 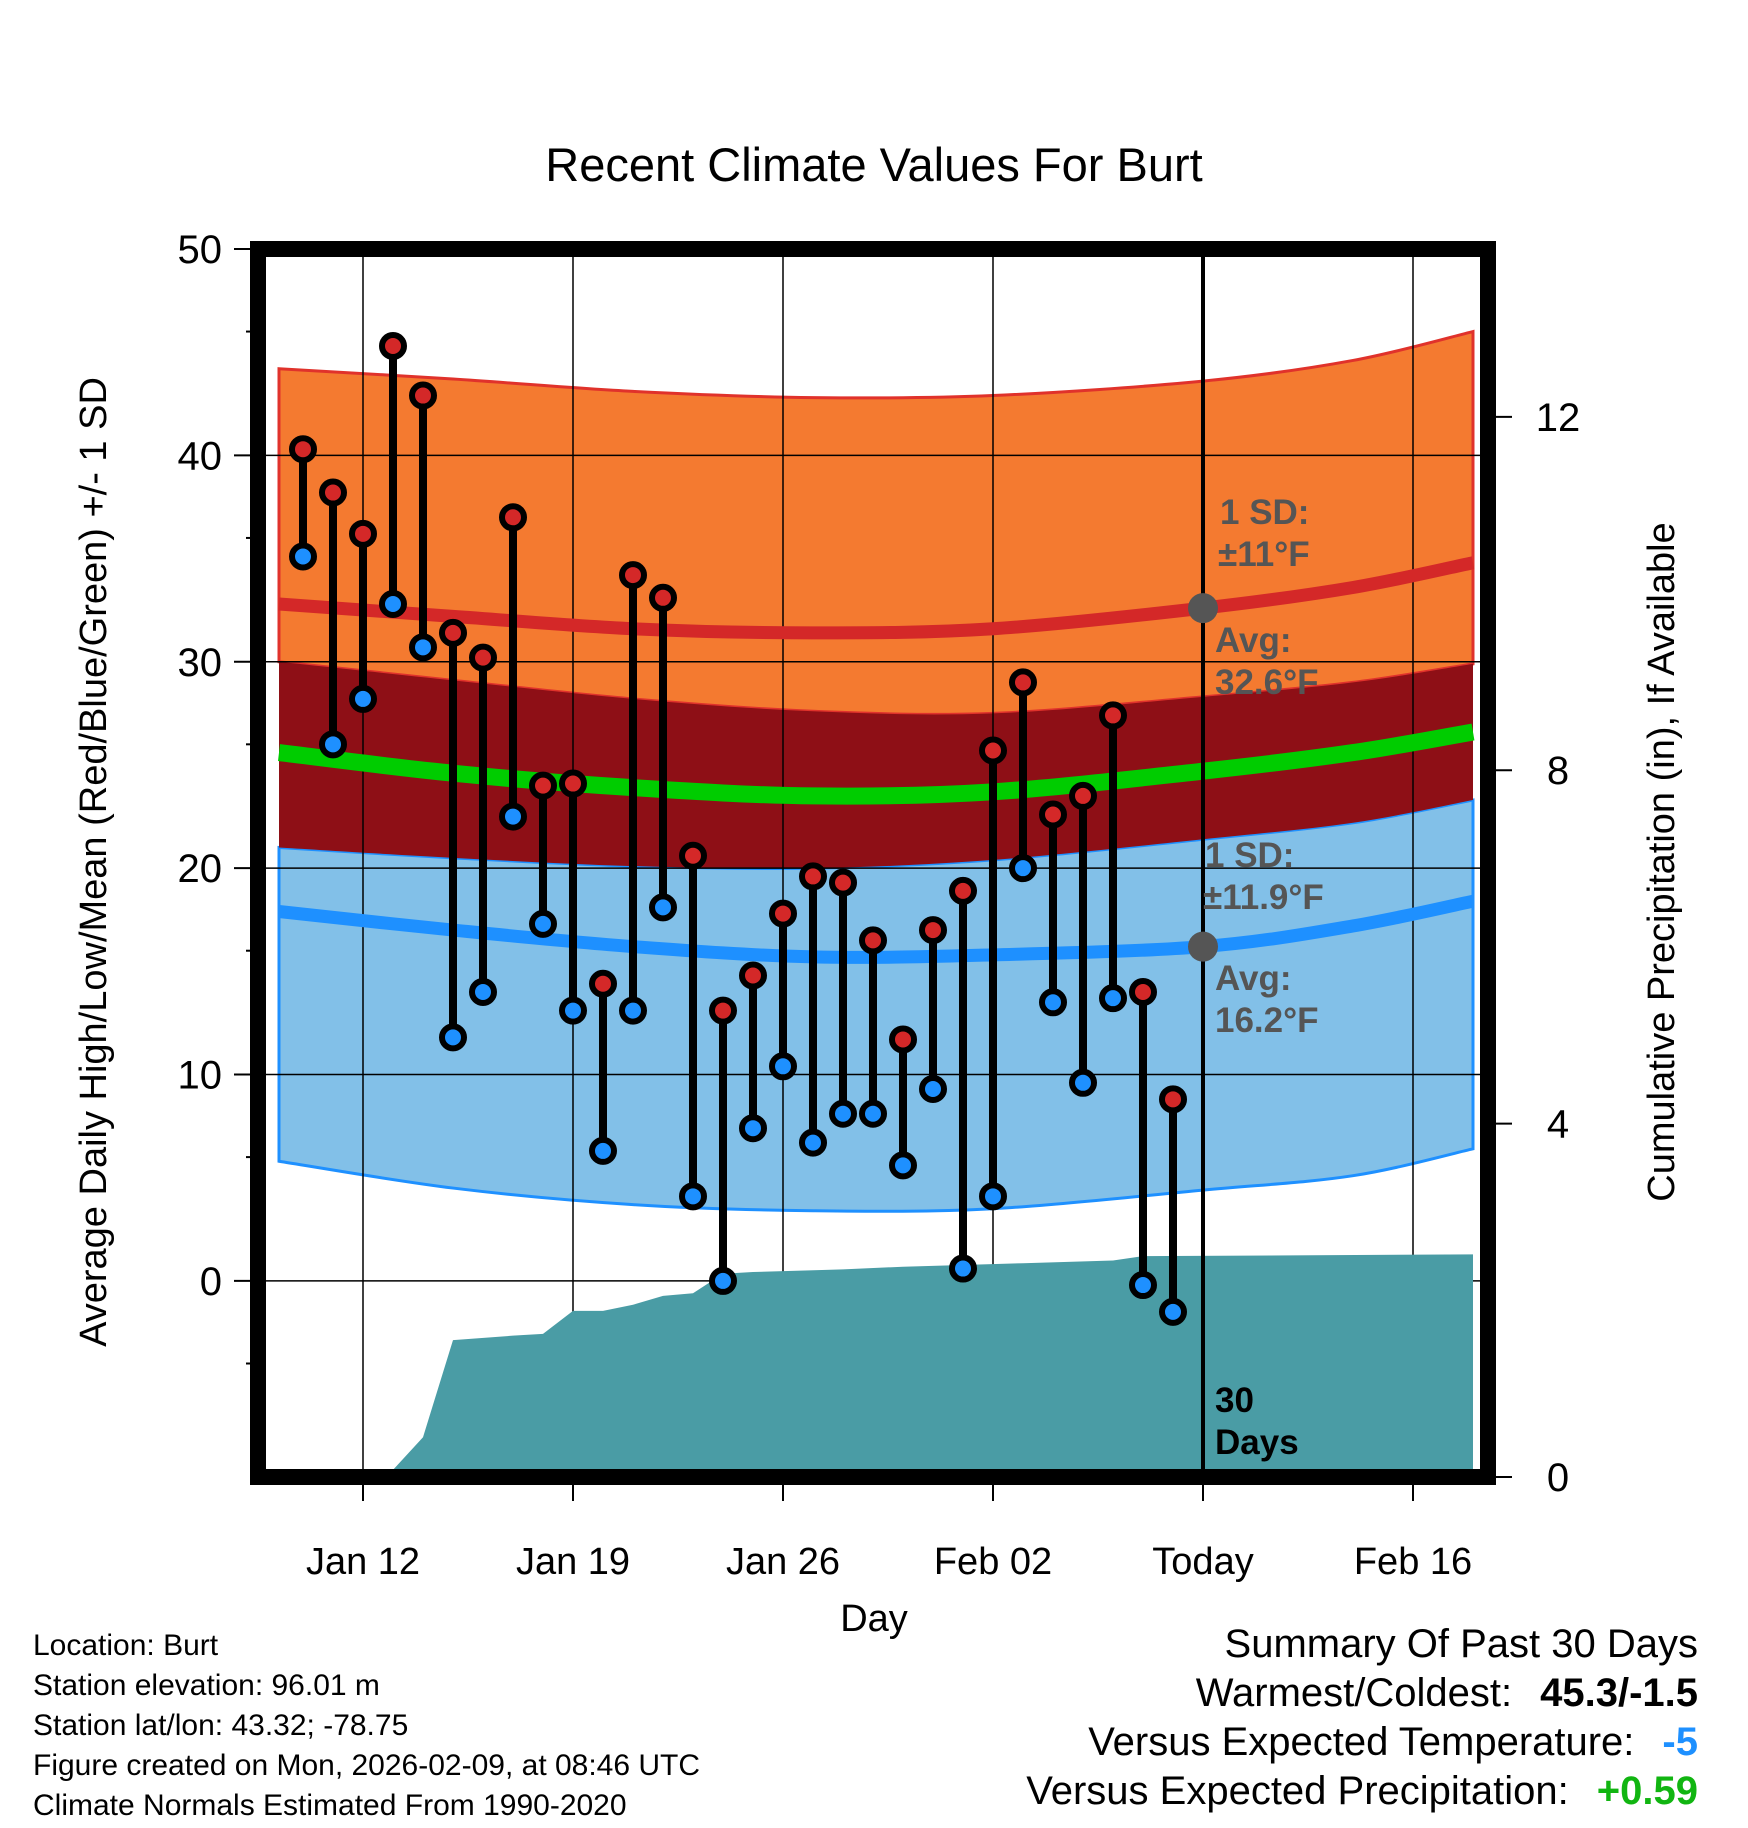 I want to click on elevation-text: Station elevation: 96.01 m, so click(x=206, y=1685).